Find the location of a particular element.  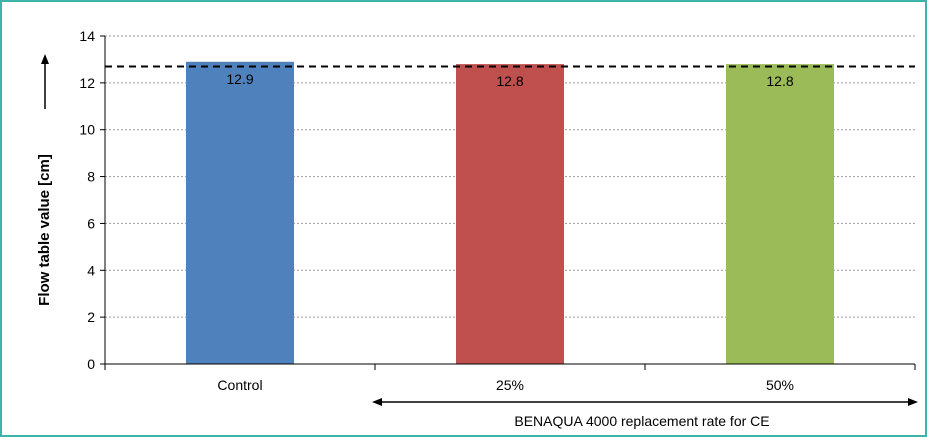

y-axis-label-group: Flow table value [cm] is located at coordinates (44, 230).